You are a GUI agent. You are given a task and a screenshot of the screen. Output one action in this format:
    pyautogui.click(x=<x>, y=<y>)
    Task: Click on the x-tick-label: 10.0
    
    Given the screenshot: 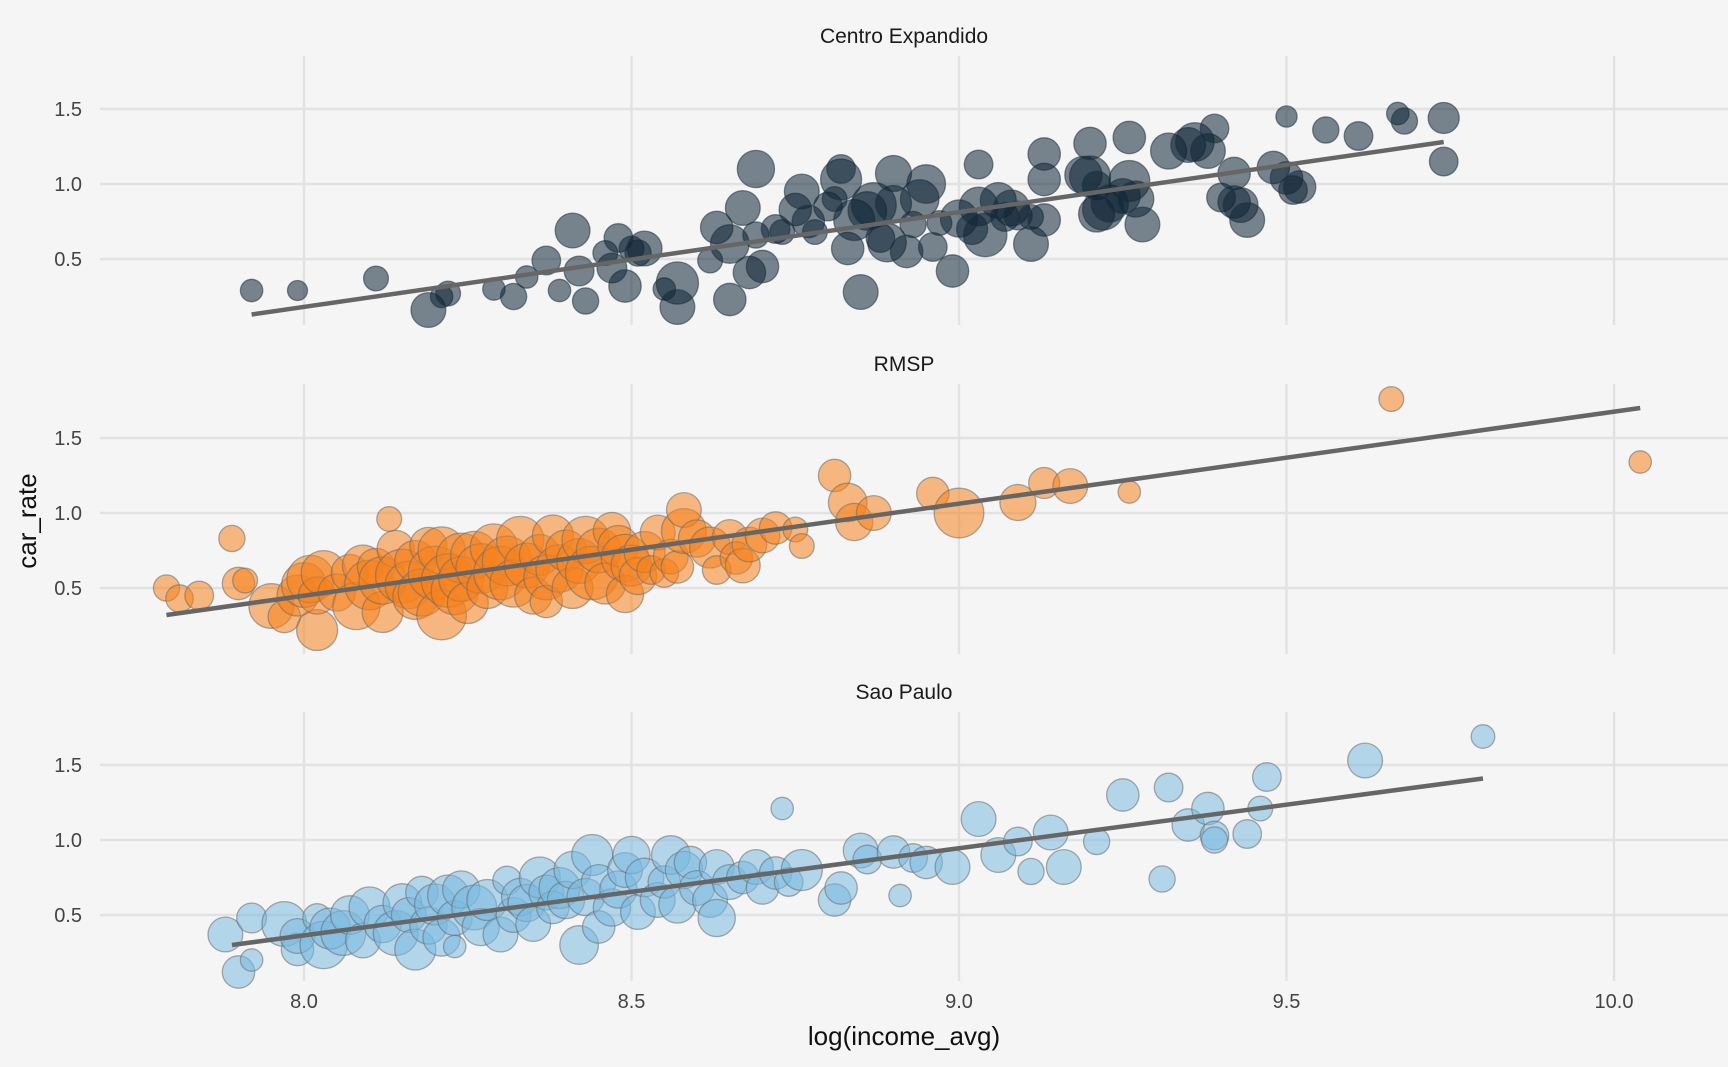 What is the action you would take?
    pyautogui.click(x=1614, y=1002)
    